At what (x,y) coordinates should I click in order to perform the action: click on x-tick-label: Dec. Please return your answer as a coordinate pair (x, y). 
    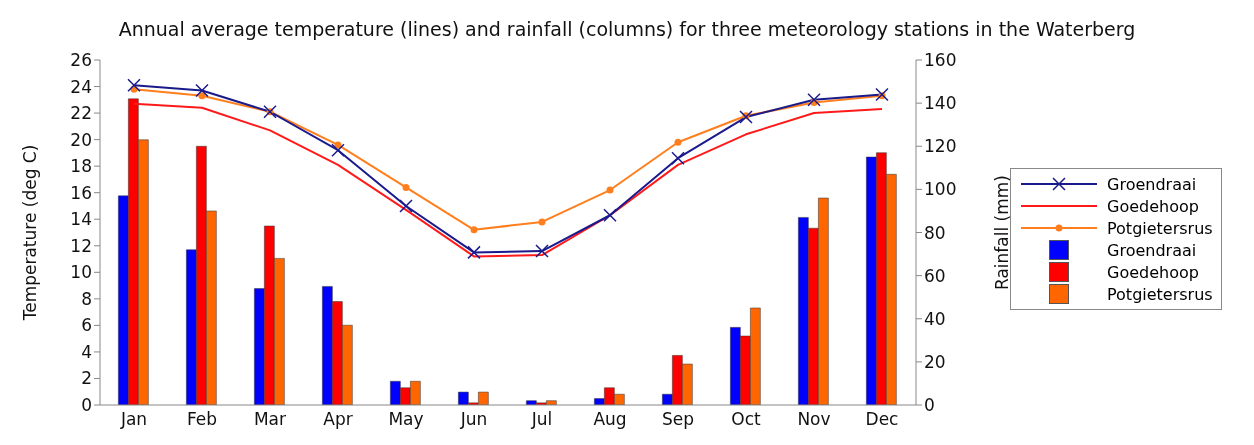
    Looking at the image, I should click on (882, 419).